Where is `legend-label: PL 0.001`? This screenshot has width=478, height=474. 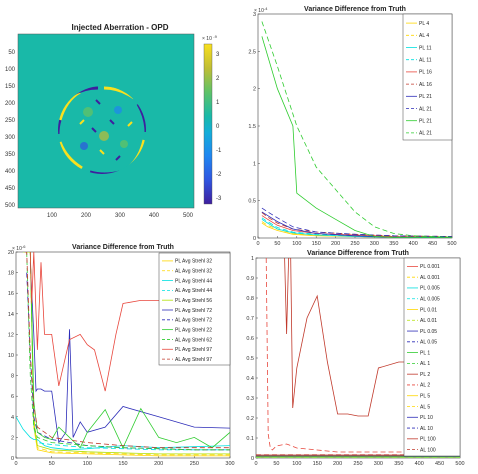
legend-label: PL 0.001 is located at coordinates (430, 267).